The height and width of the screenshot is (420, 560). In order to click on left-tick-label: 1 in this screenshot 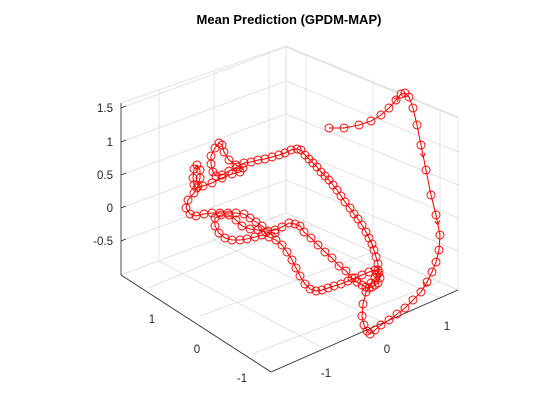, I will do `click(152, 320)`.